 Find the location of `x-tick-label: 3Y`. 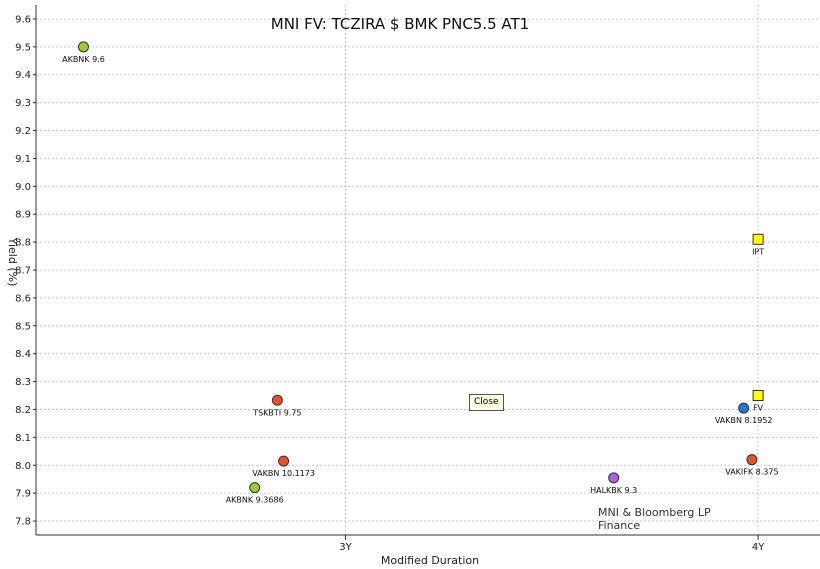

x-tick-label: 3Y is located at coordinates (345, 547).